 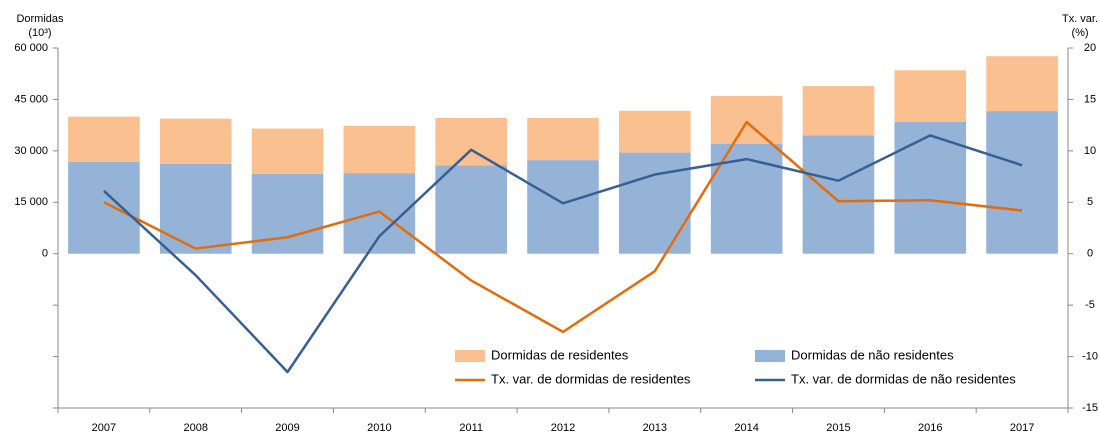 I want to click on y2-tick-label: -5, so click(x=1090, y=305).